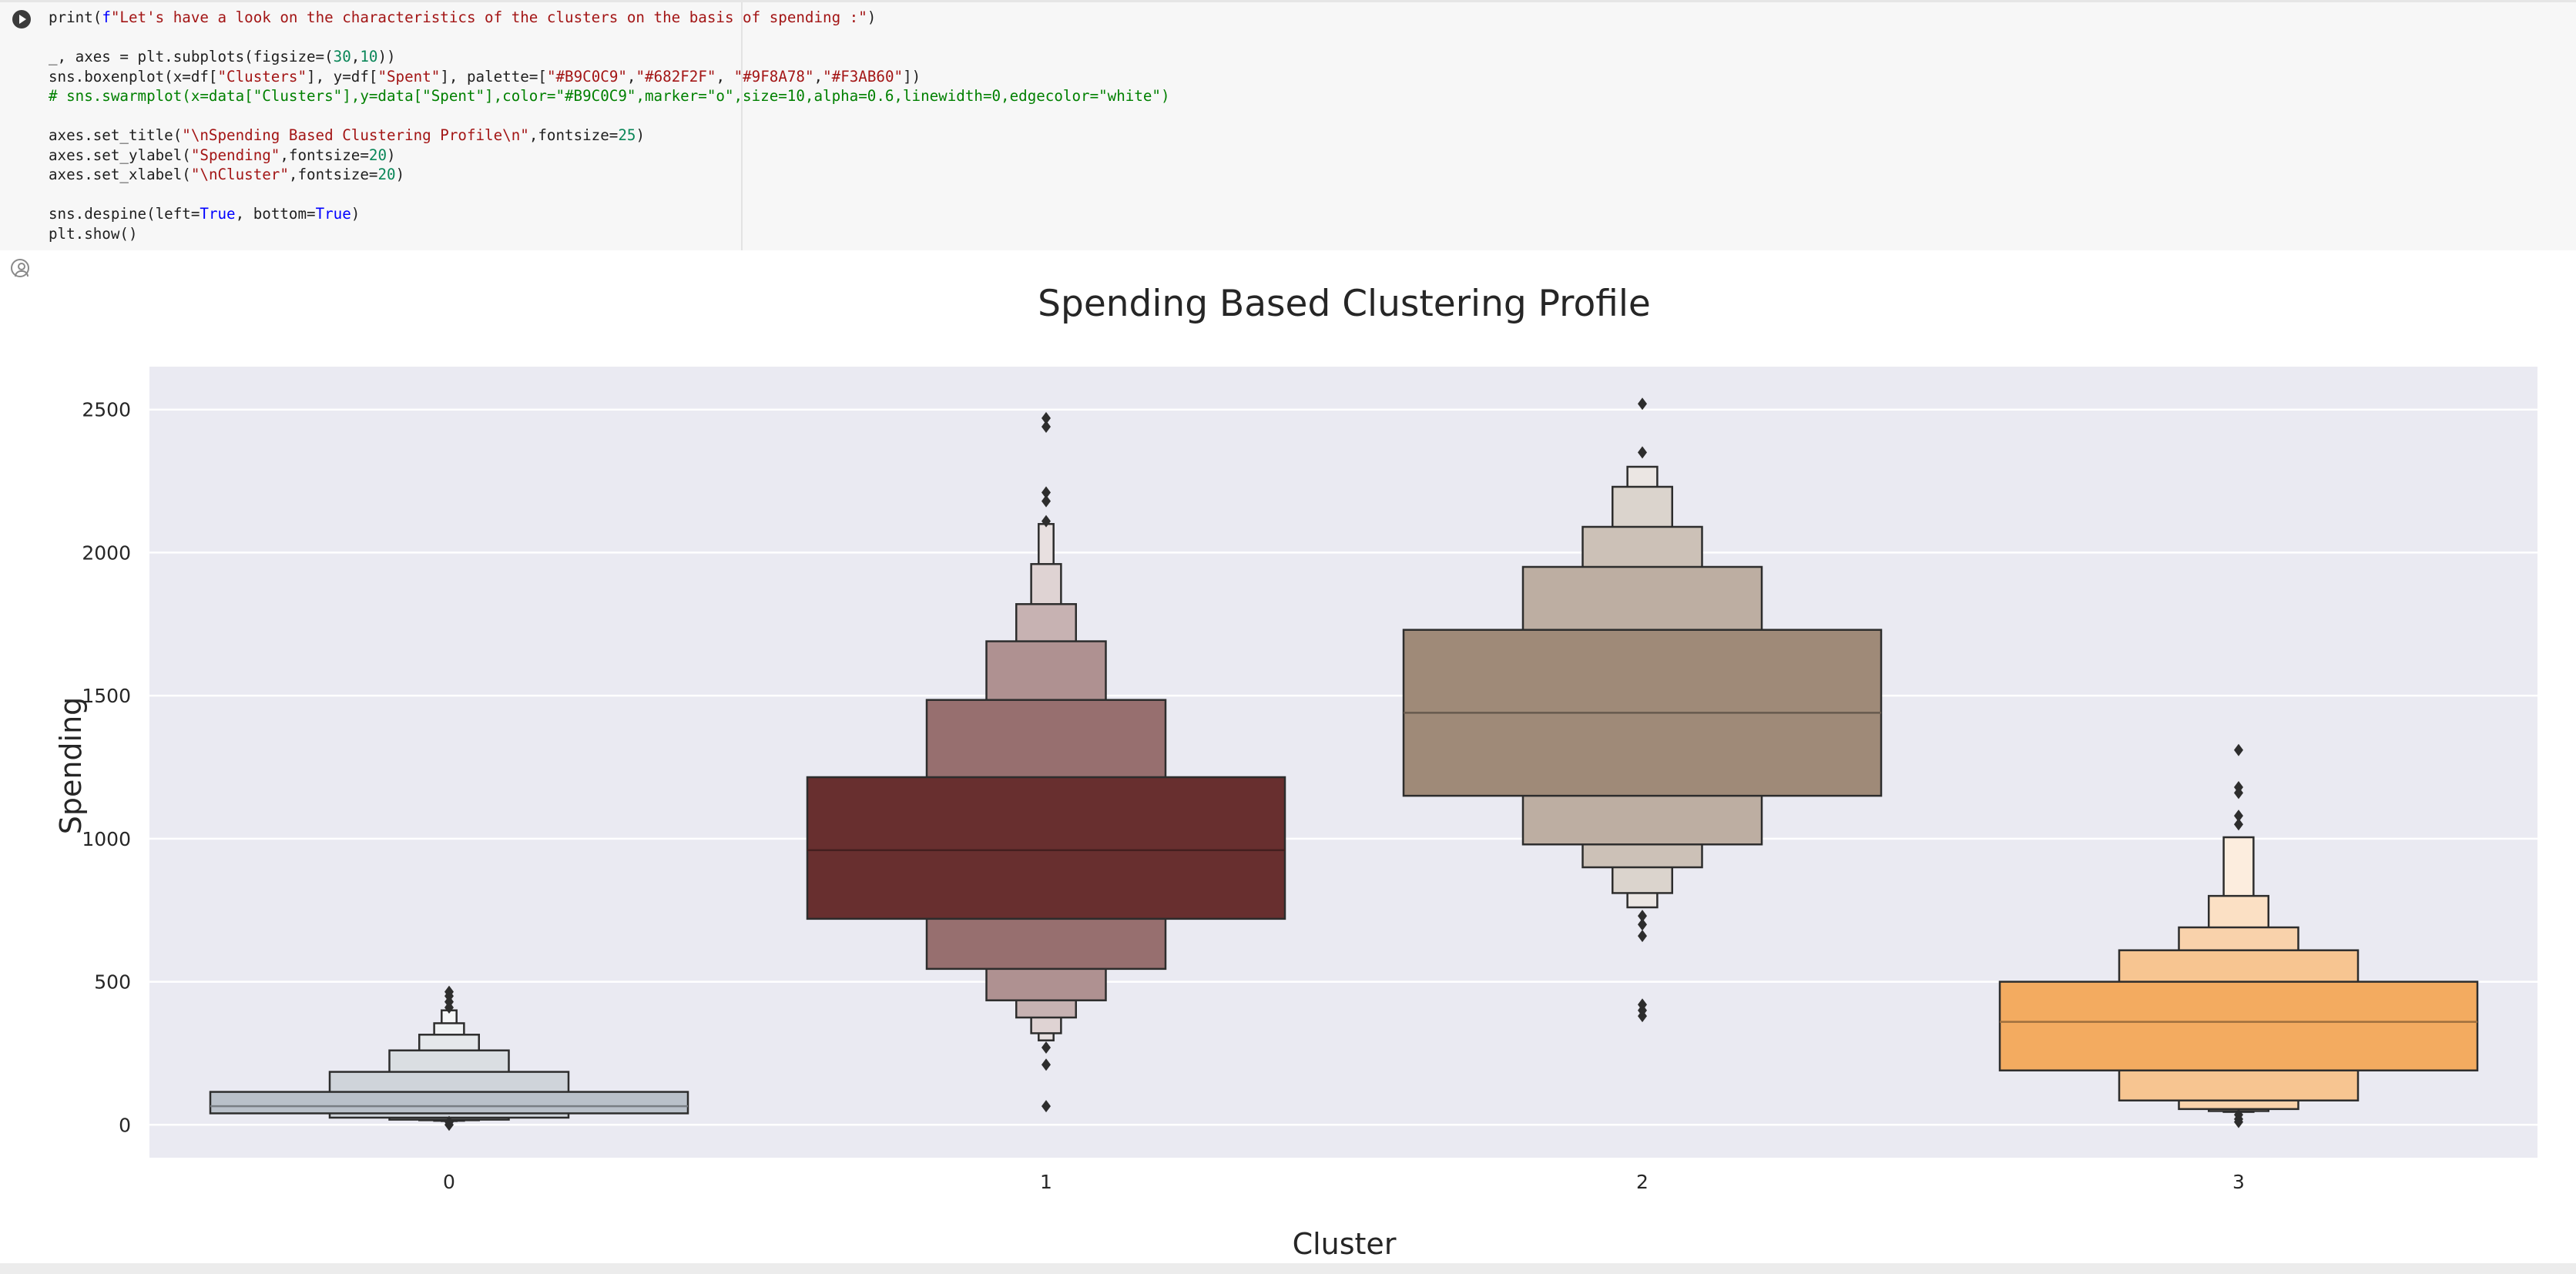 This screenshot has height=1274, width=2576. I want to click on chart-title: Spending Based Clustering Profile, so click(1344, 304).